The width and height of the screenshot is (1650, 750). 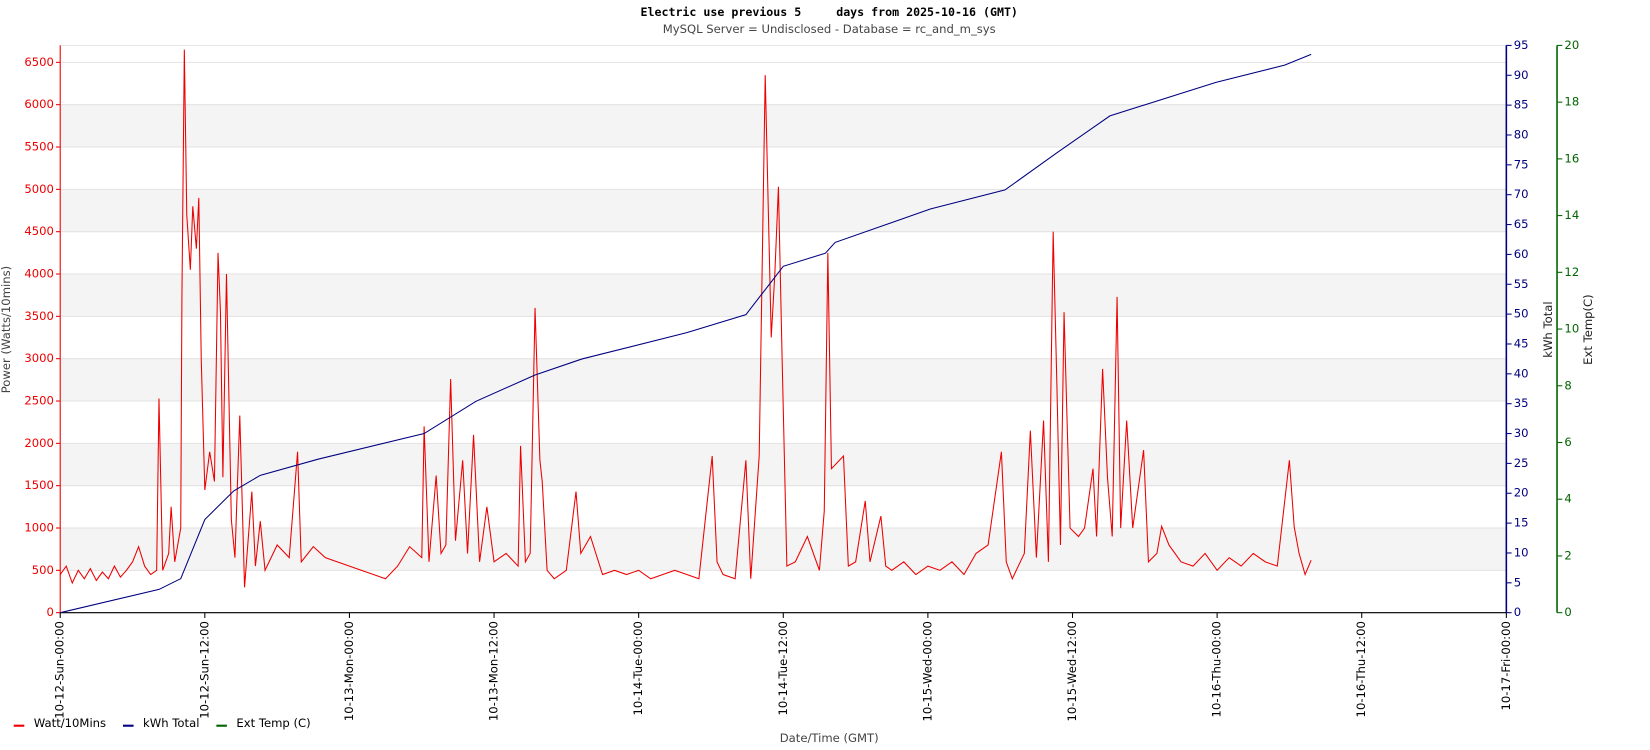 What do you see at coordinates (1521, 75) in the screenshot?
I see `y2-tick-label: 90` at bounding box center [1521, 75].